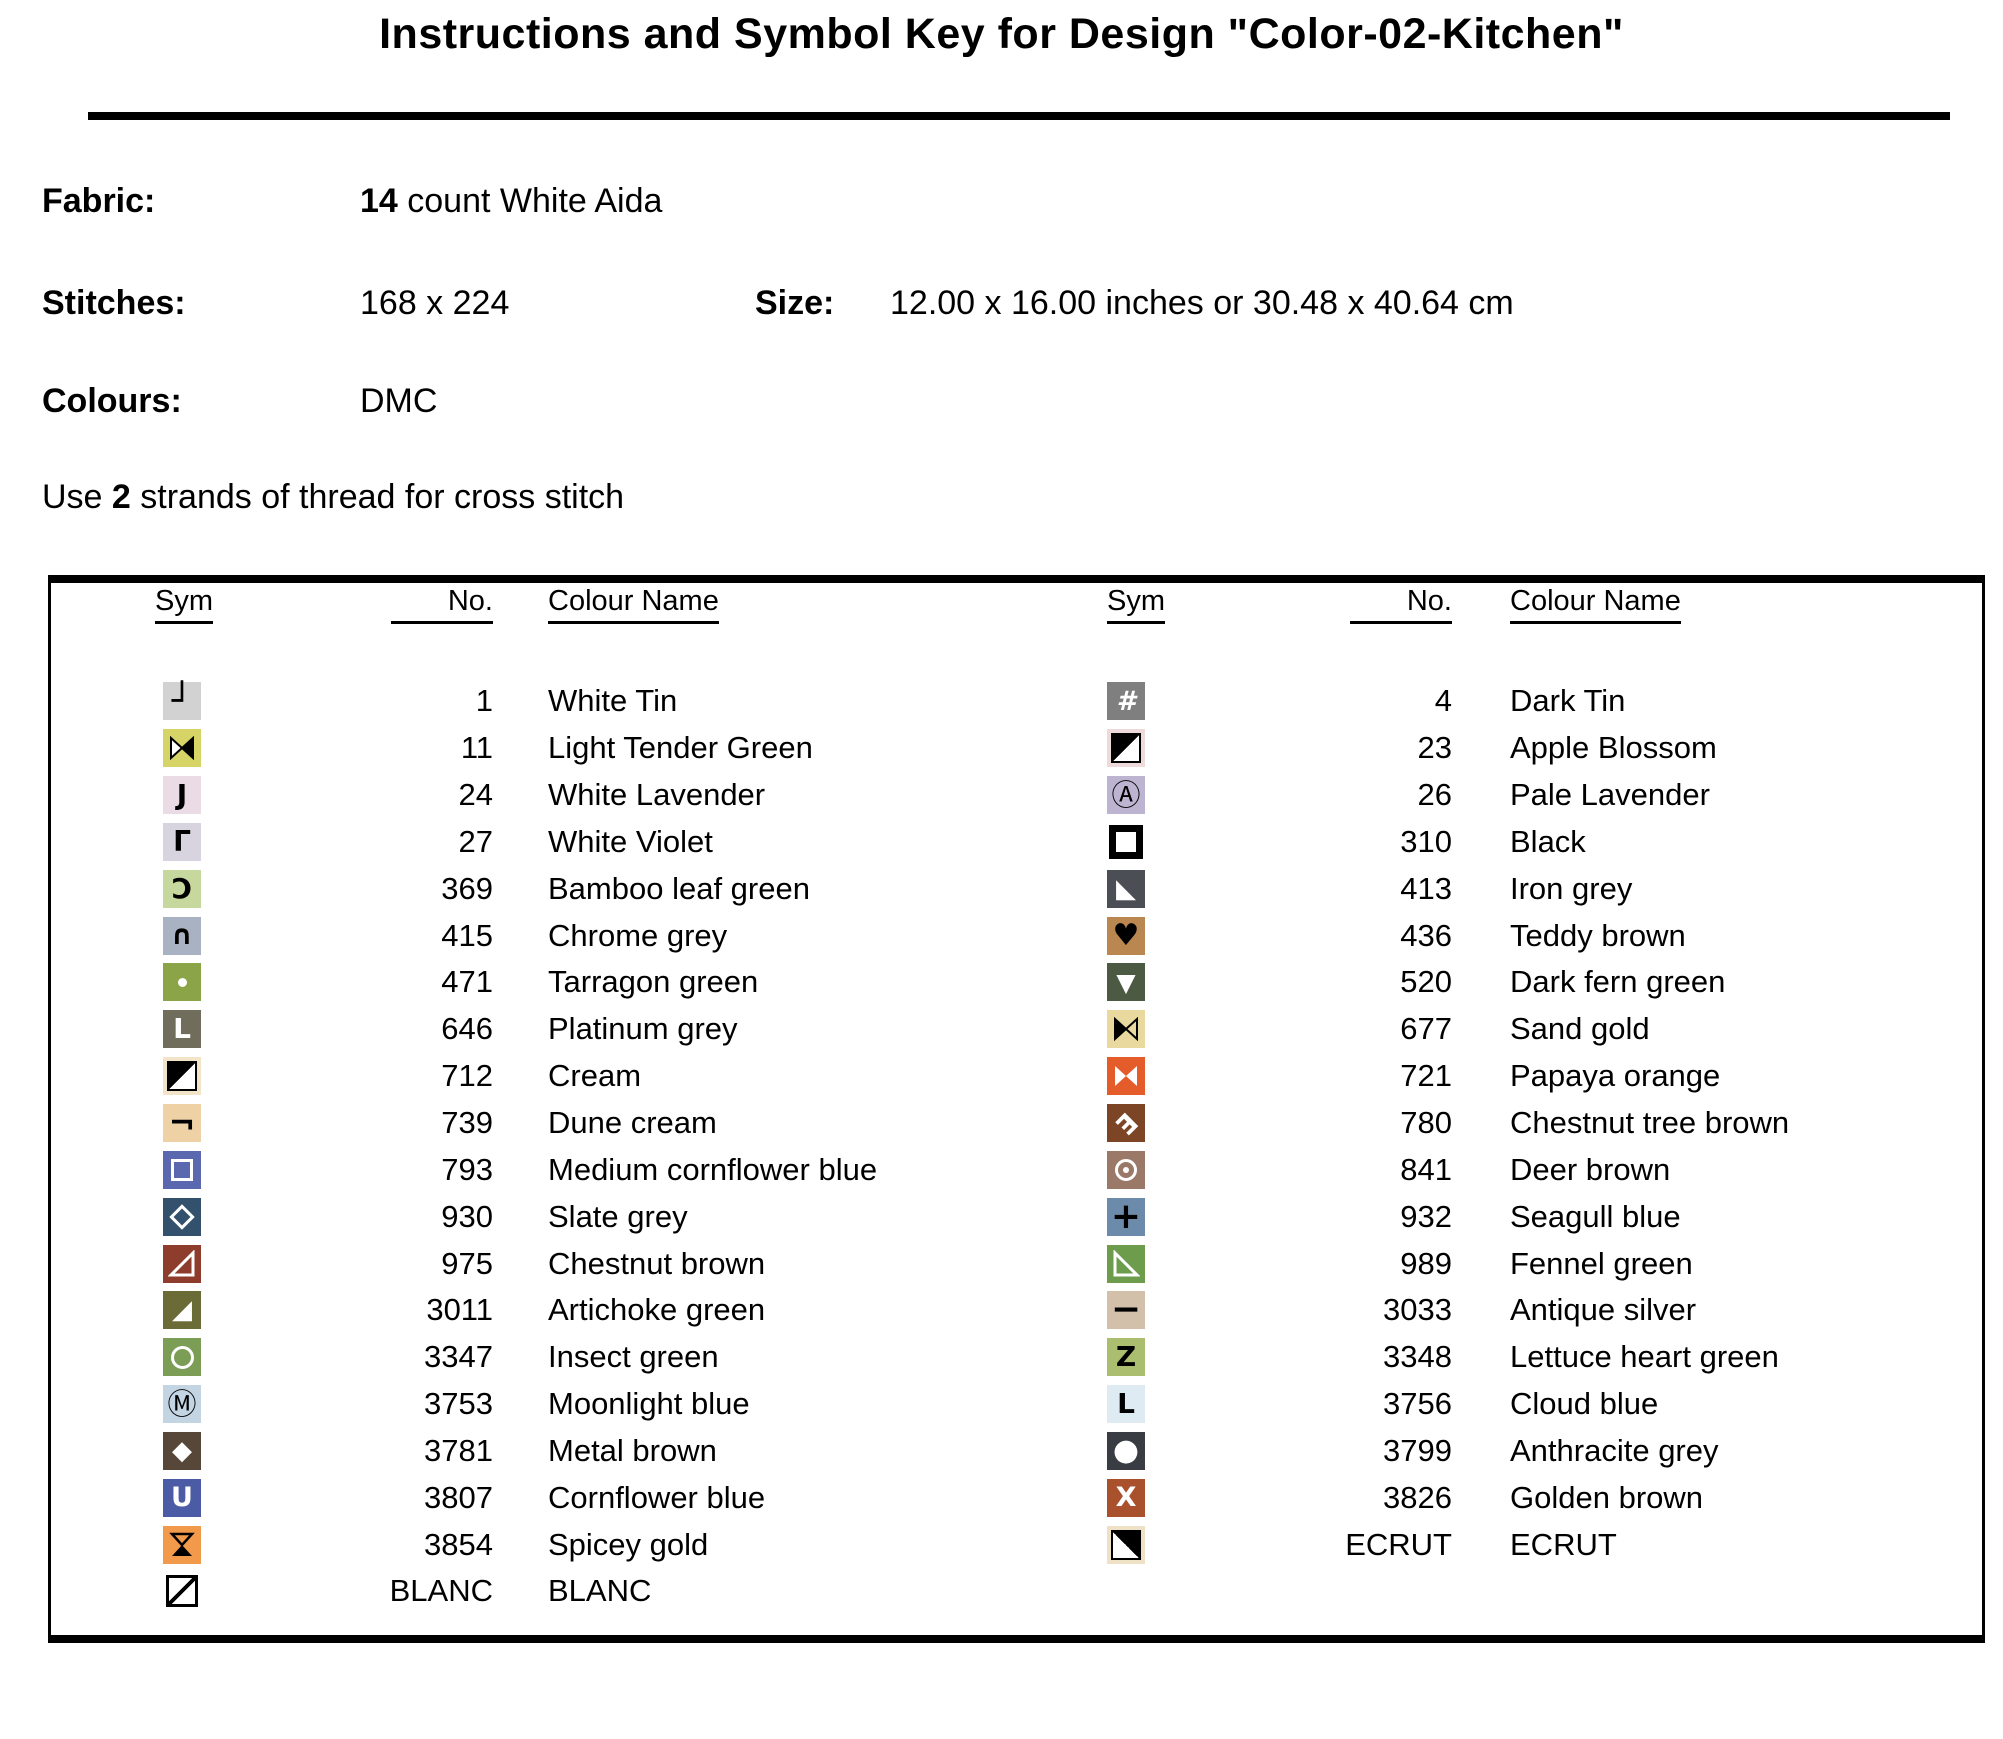 The image size is (2003, 1739). I want to click on bowtie-left-filled-icon, so click(1126, 1029).